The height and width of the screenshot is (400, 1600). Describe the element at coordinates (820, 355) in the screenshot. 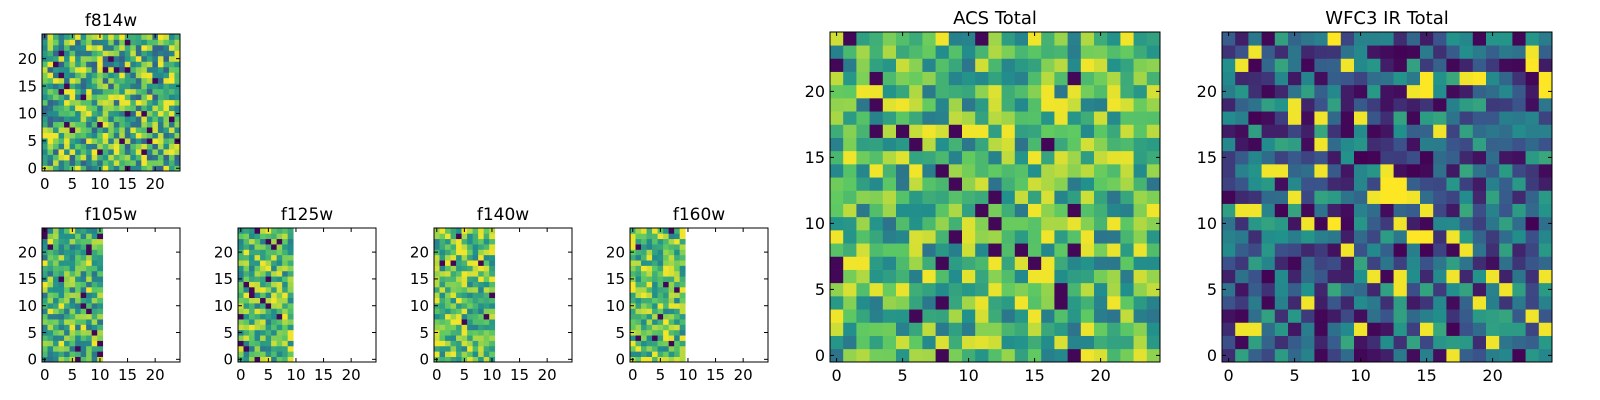

I see `y-tick-label: 0` at that location.